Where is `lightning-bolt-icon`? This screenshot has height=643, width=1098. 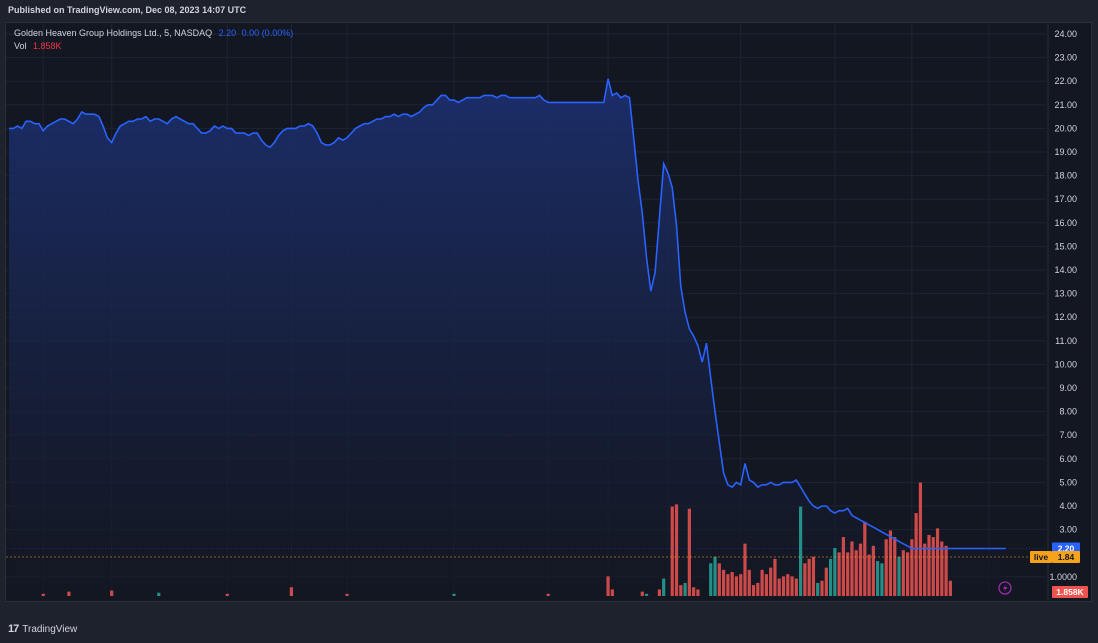 lightning-bolt-icon is located at coordinates (1005, 588).